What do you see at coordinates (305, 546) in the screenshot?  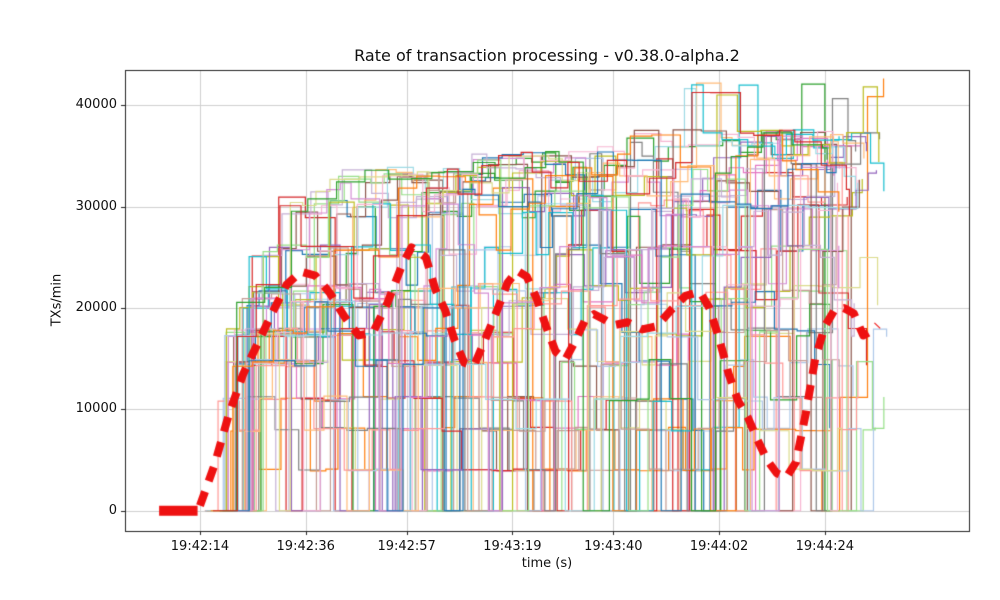 I see `x-tick-label: 19:42:36` at bounding box center [305, 546].